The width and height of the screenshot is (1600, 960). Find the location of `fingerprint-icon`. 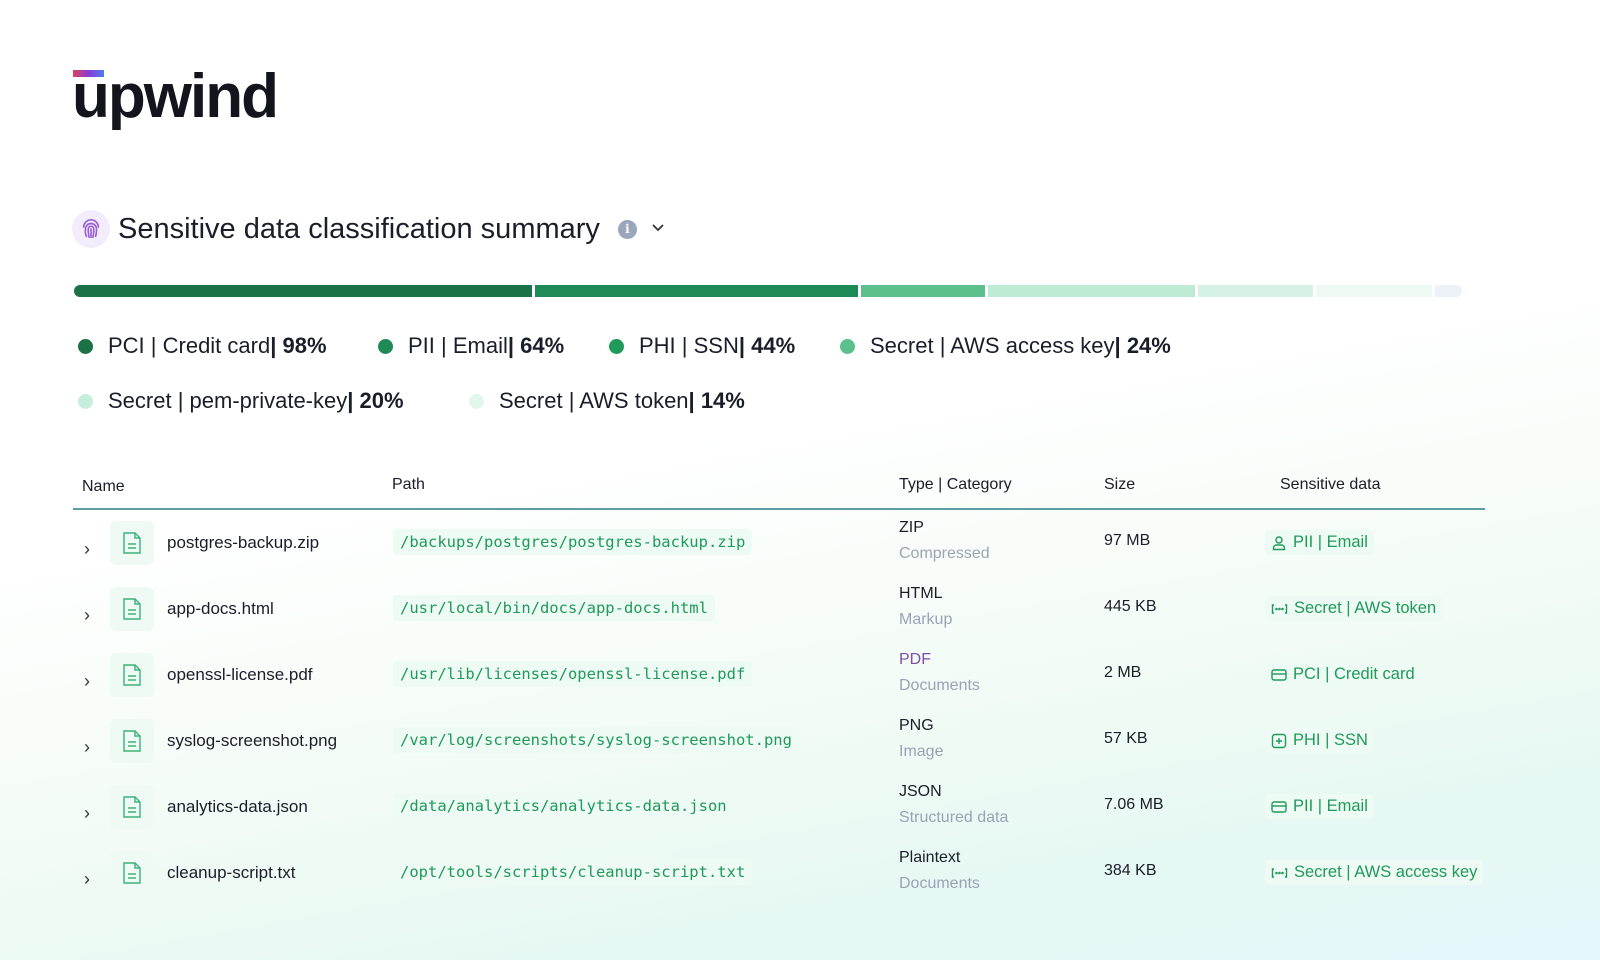

fingerprint-icon is located at coordinates (91, 229).